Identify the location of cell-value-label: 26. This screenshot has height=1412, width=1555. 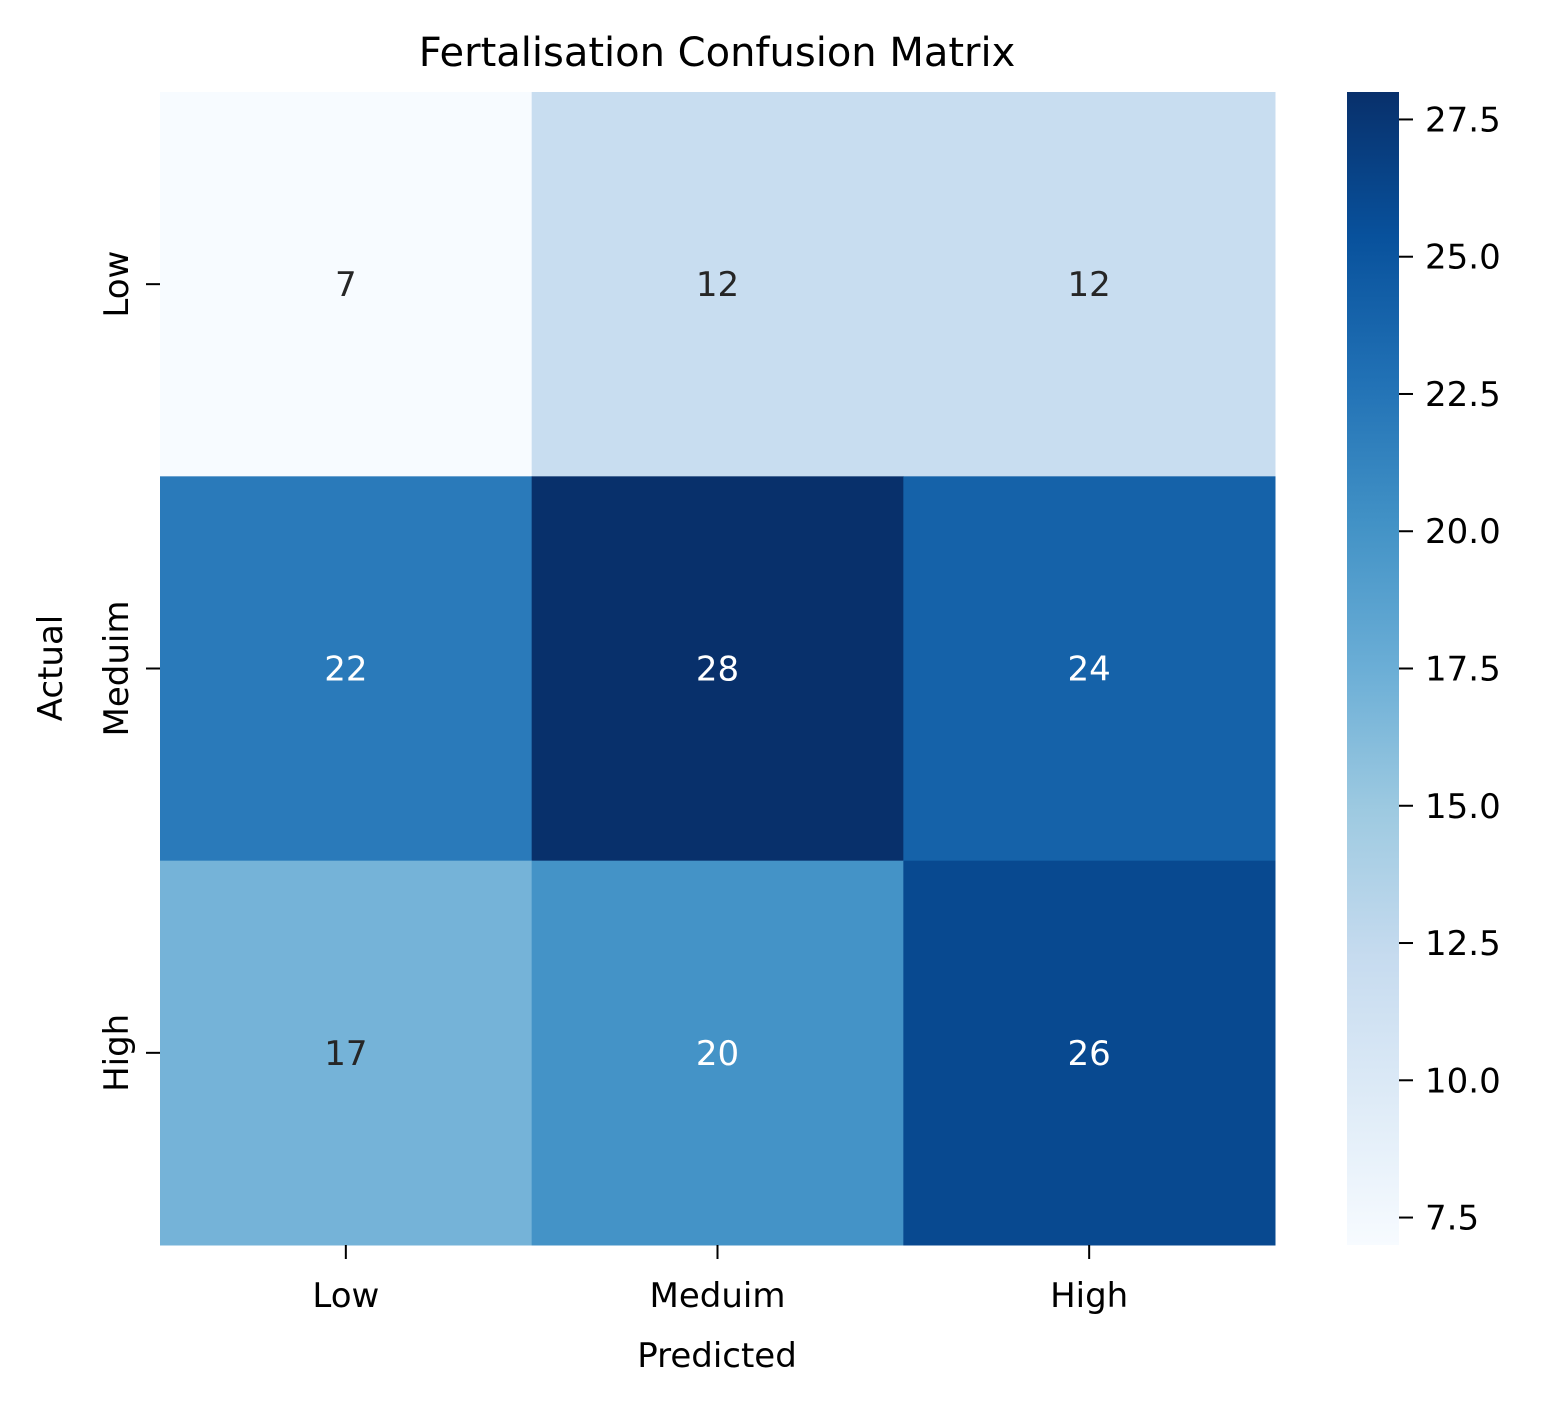
(1089, 1054).